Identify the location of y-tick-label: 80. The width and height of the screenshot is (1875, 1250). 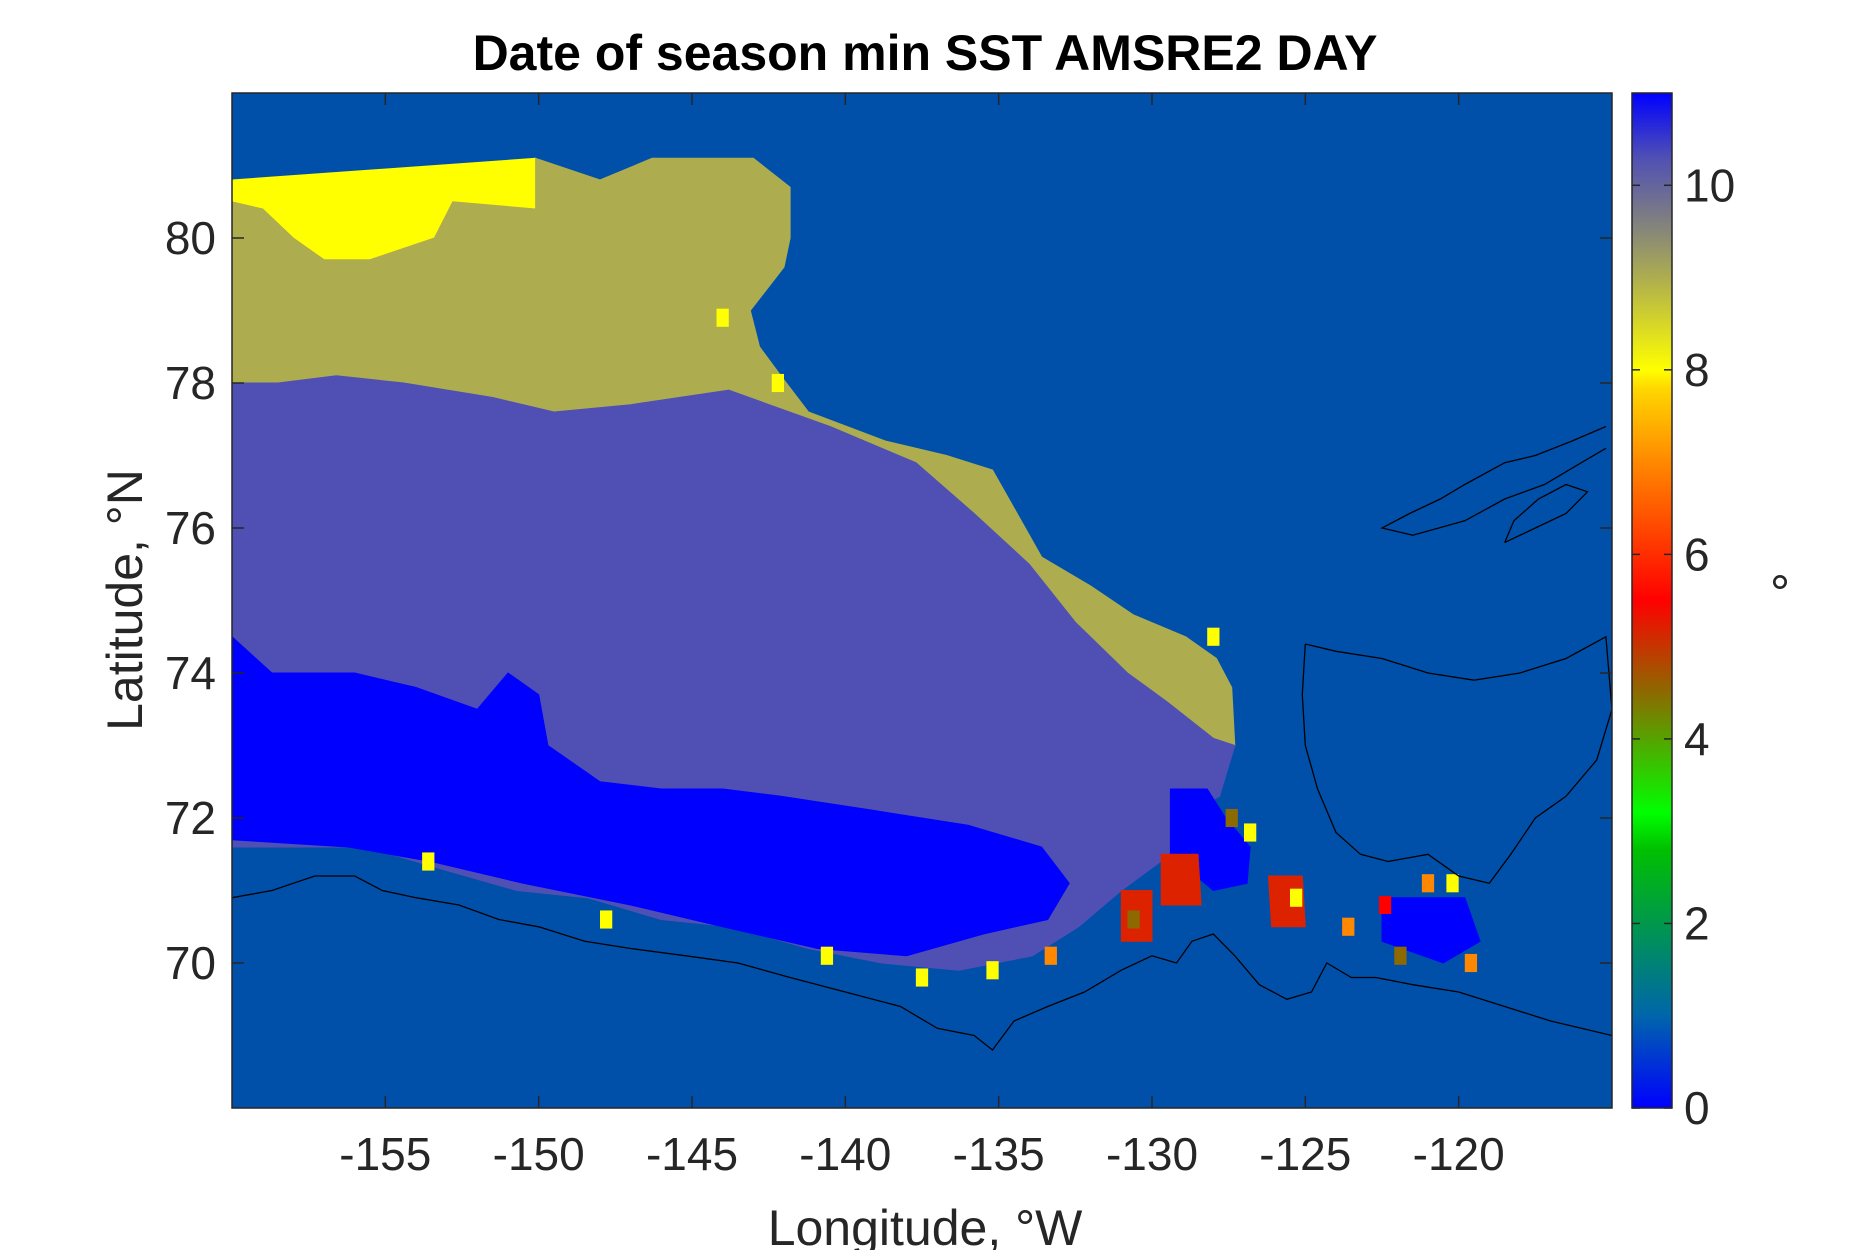
(190, 238).